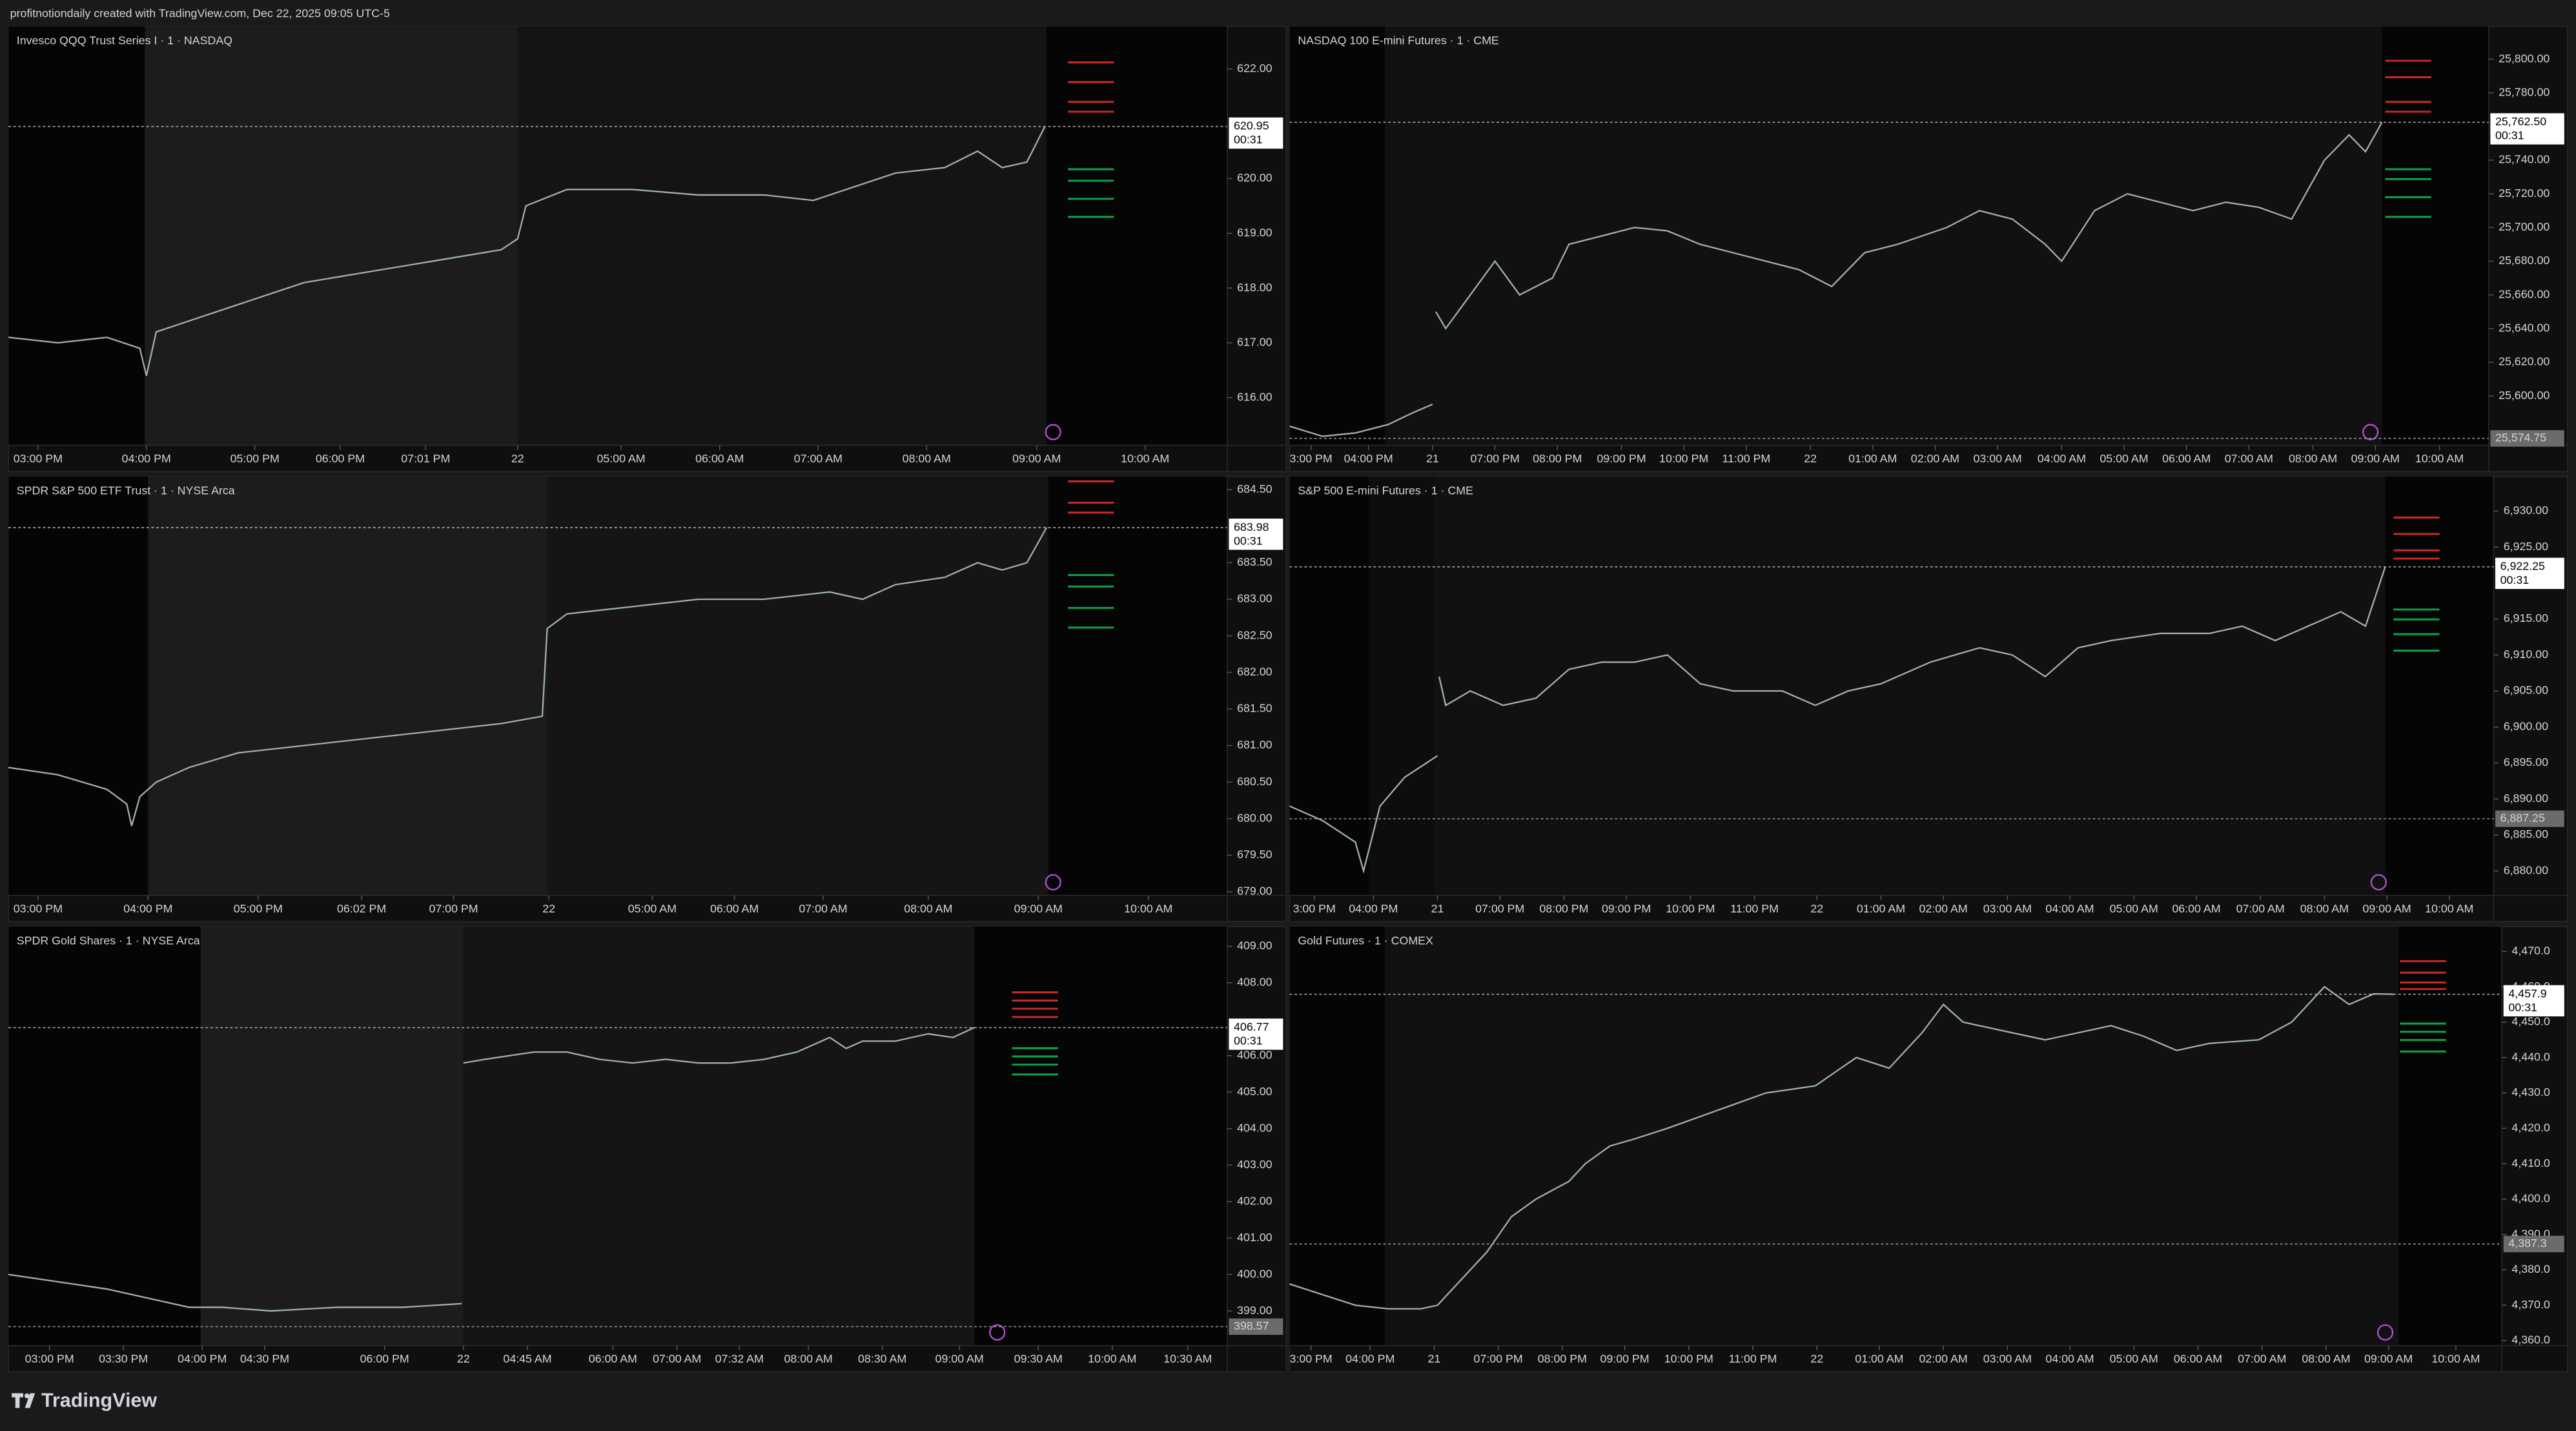 The height and width of the screenshot is (1431, 2576). I want to click on y-tick-label: 617.00, so click(1255, 342).